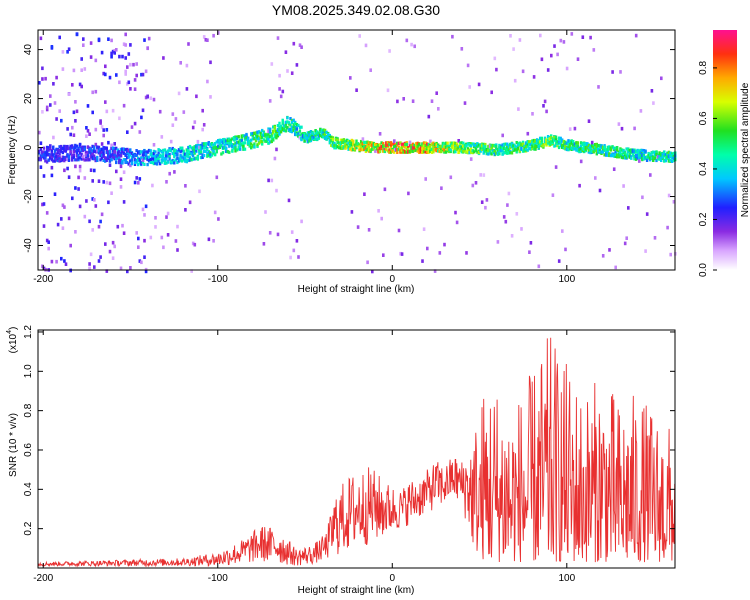  What do you see at coordinates (12, 340) in the screenshot?
I see `snr-multiplier: (x104)` at bounding box center [12, 340].